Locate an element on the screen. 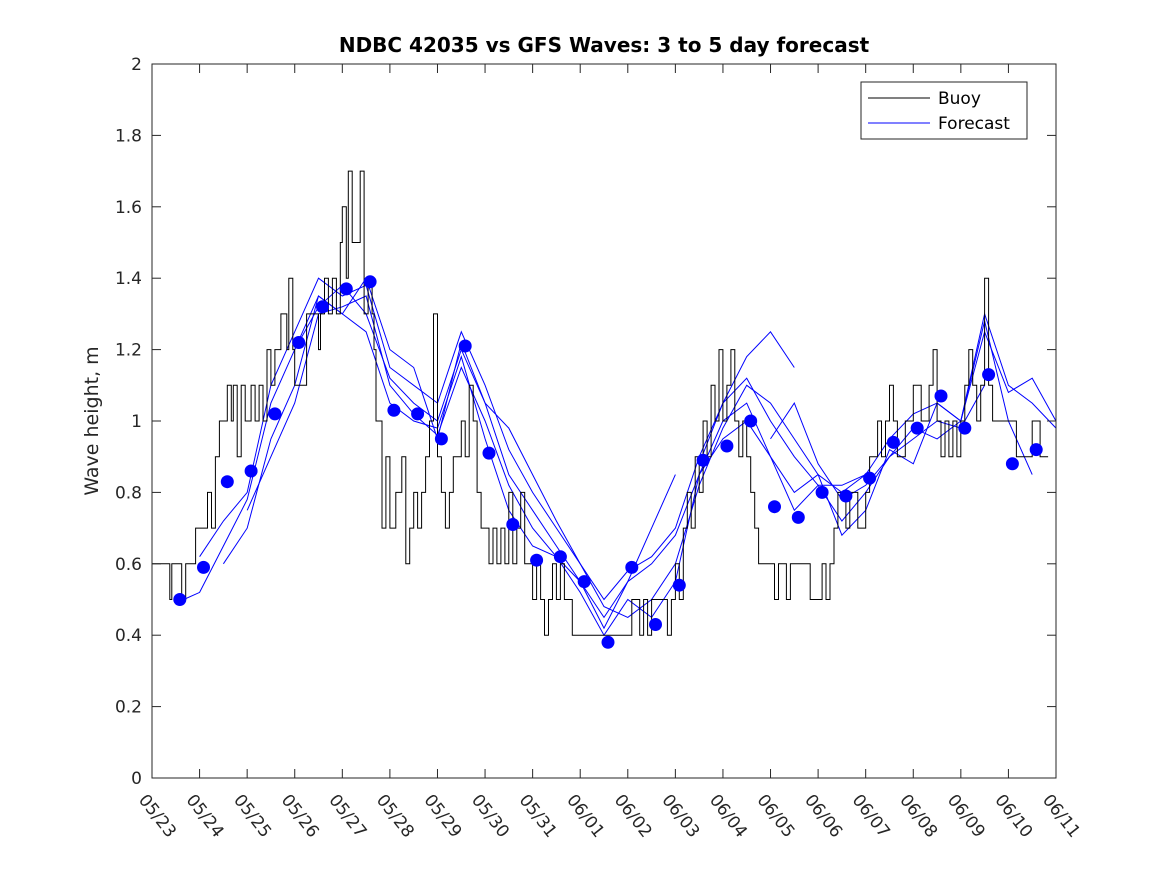 This screenshot has height=875, width=1167. x-tick-label: 06/10 is located at coordinates (1013, 816).